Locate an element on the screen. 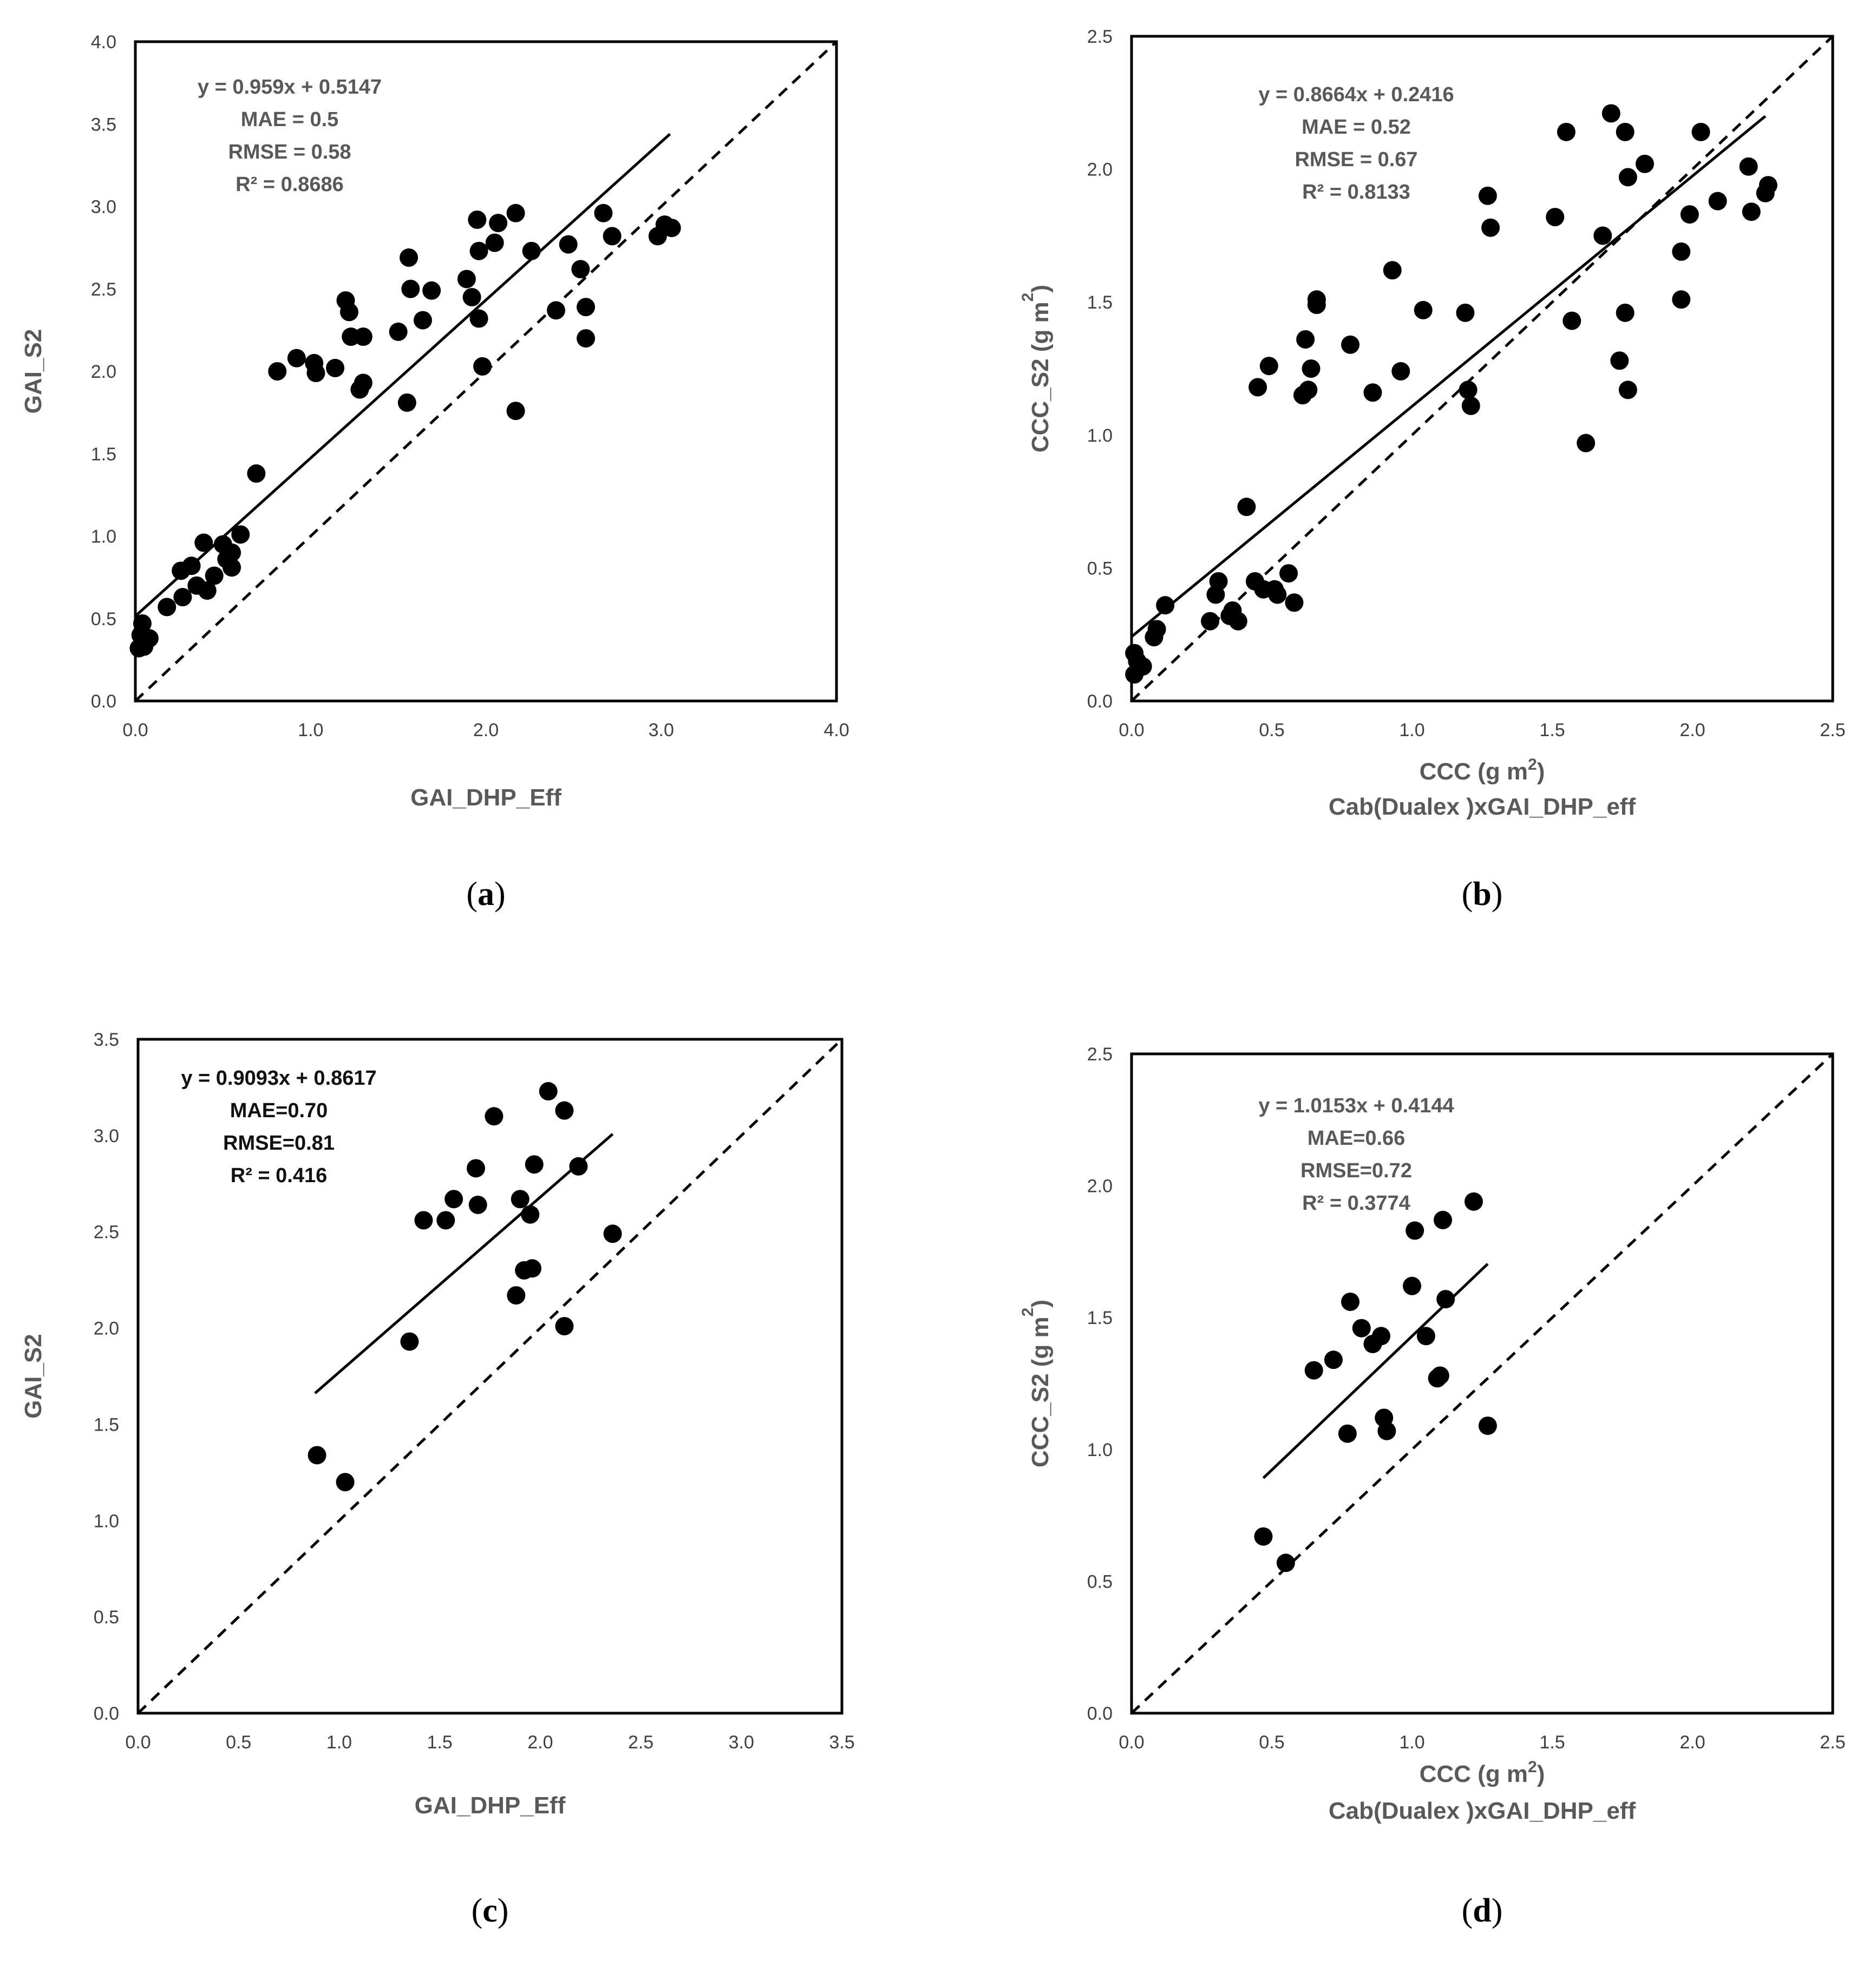 This screenshot has width=1876, height=1973. stat-r2: R² = 0.8133 is located at coordinates (1356, 192).